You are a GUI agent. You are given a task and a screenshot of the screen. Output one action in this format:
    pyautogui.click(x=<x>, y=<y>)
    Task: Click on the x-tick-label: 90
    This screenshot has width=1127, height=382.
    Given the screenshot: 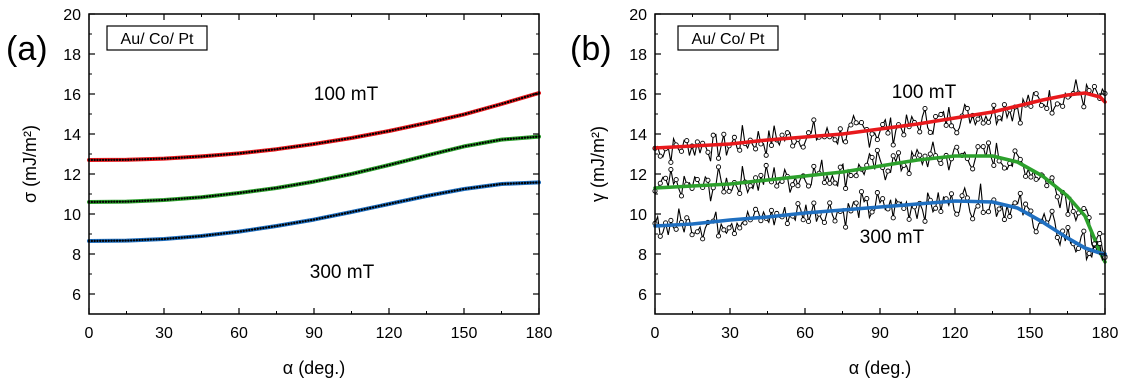 What is the action you would take?
    pyautogui.click(x=314, y=333)
    